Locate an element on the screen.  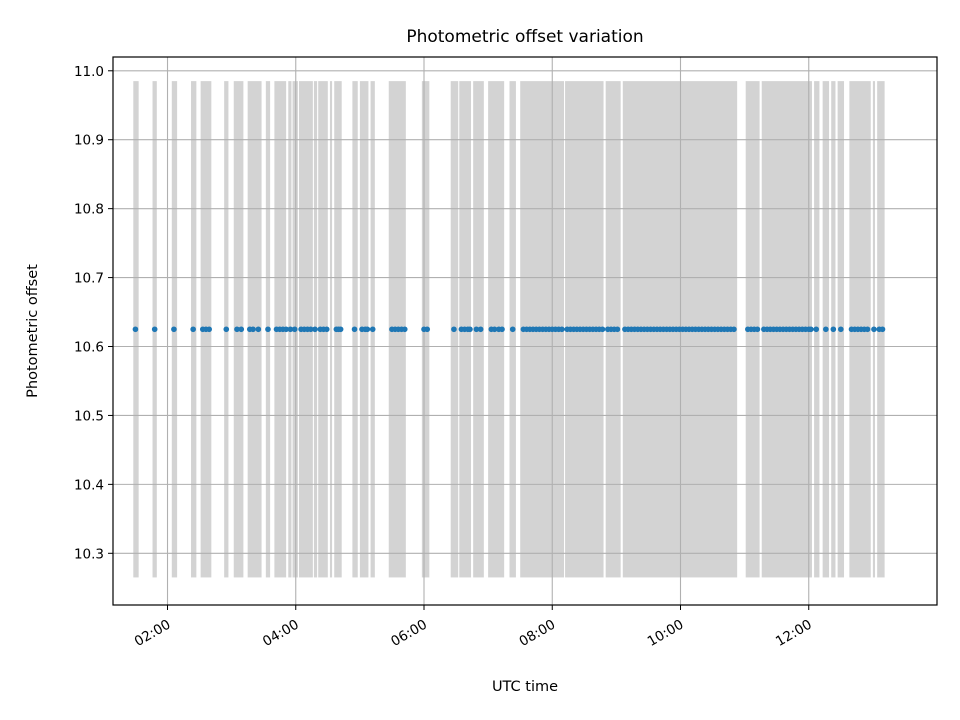
shaded-interval is located at coordinates (331, 329).